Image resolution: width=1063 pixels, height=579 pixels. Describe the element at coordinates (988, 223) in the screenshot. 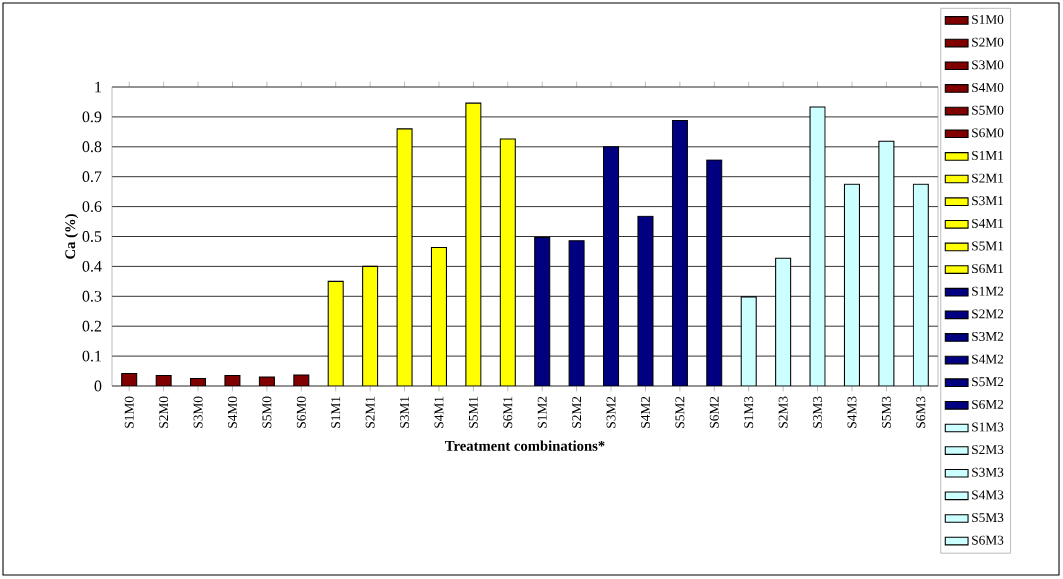

I see `legend-label: S4M1` at that location.